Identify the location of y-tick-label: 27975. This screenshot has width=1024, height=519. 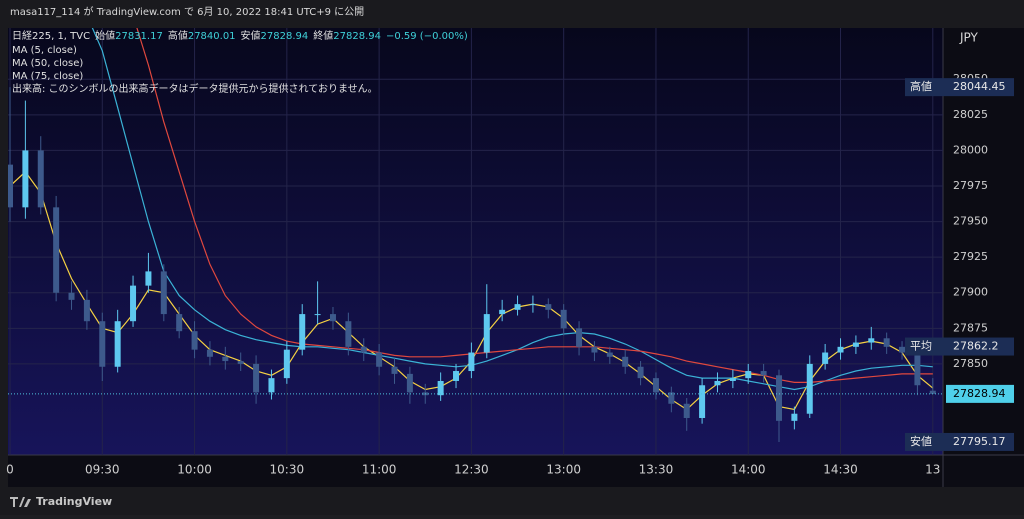
(970, 185).